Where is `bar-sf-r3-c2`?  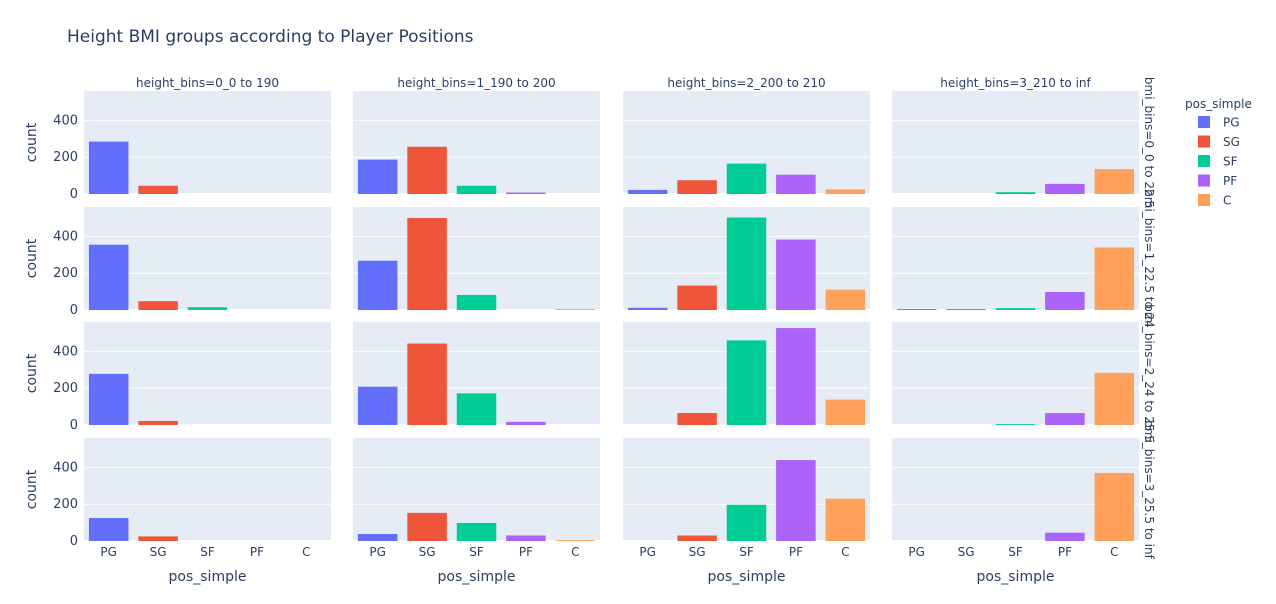
bar-sf-r3-c2 is located at coordinates (746, 522).